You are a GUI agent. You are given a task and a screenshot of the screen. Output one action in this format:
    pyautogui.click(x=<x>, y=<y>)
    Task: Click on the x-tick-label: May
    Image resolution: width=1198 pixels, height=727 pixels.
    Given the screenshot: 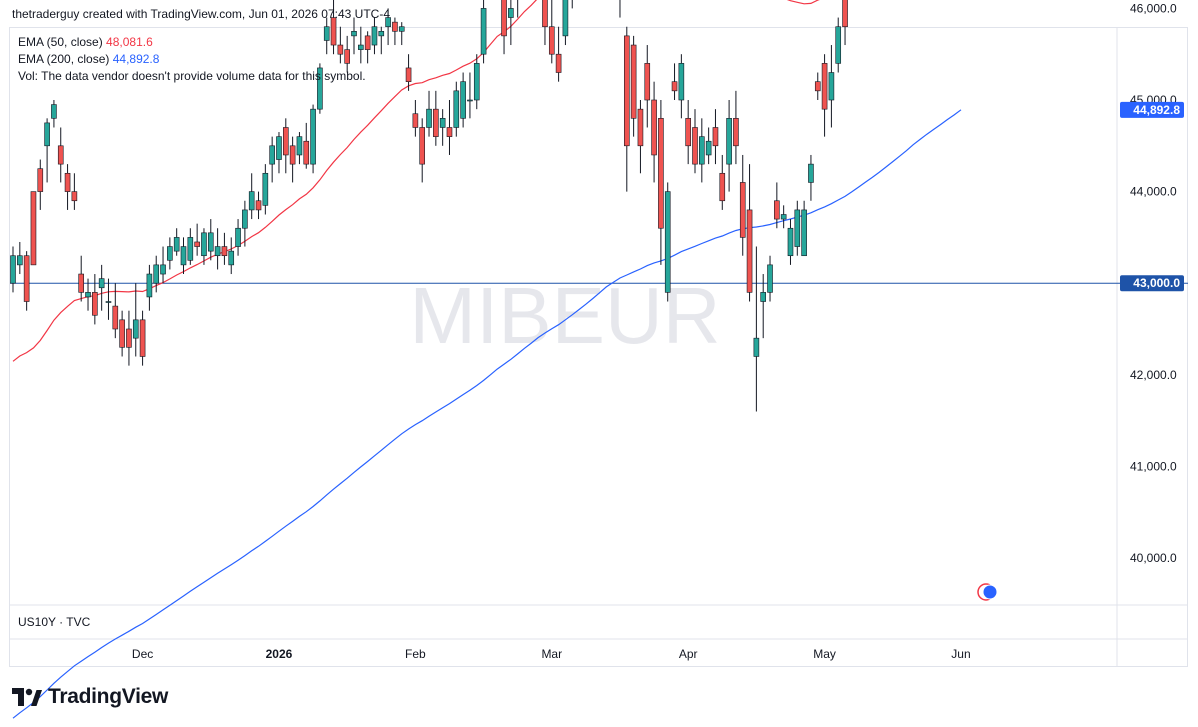 What is the action you would take?
    pyautogui.click(x=824, y=654)
    